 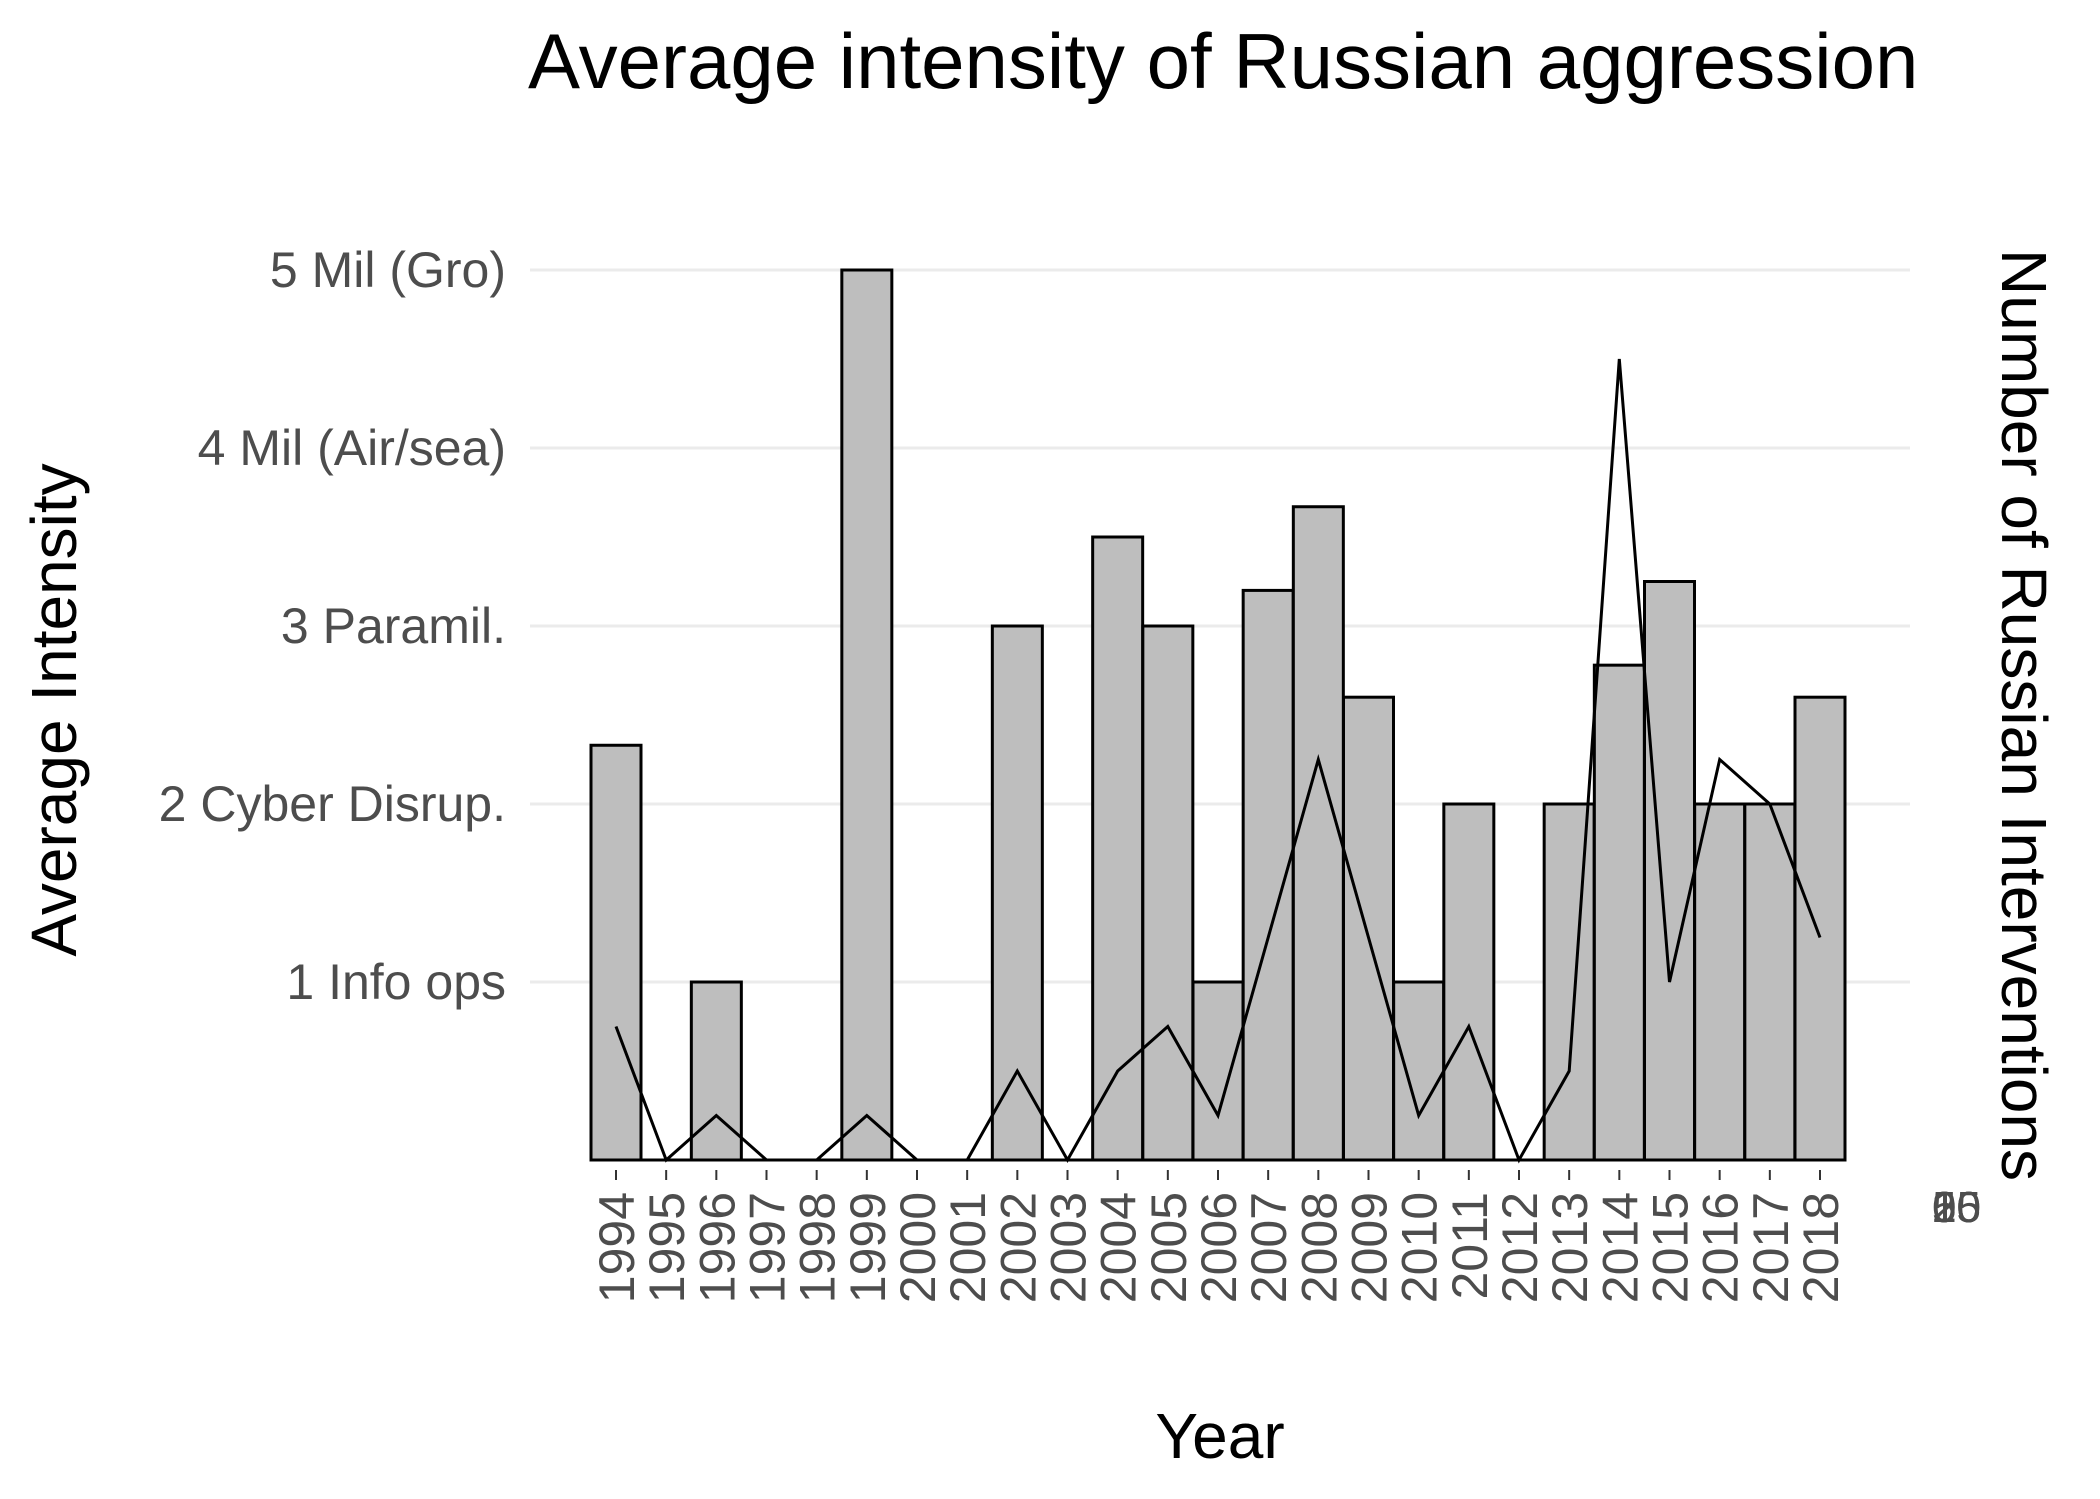 I want to click on bar-2008, so click(x=1318, y=833).